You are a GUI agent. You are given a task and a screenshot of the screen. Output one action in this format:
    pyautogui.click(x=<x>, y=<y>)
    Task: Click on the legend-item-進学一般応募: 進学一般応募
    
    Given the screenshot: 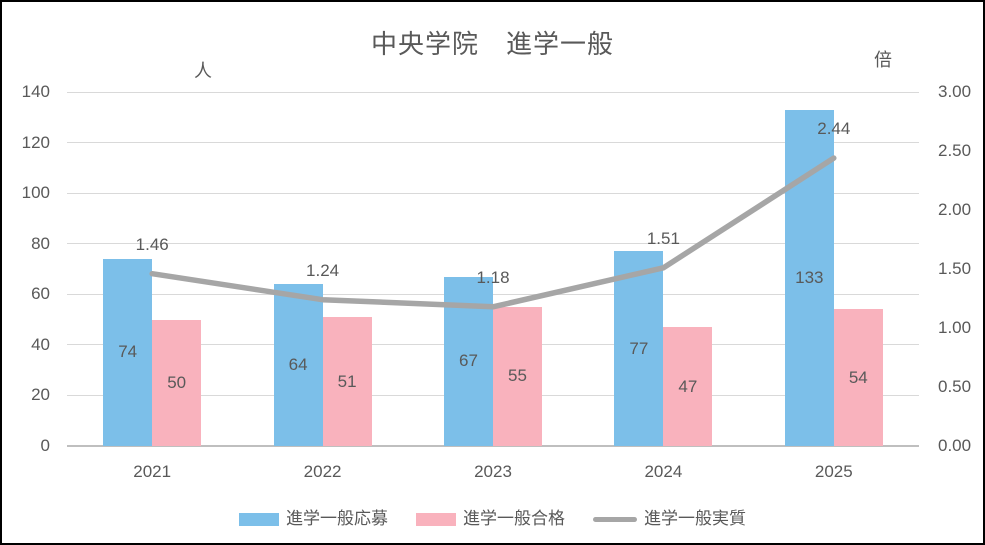 What is the action you would take?
    pyautogui.click(x=313, y=519)
    